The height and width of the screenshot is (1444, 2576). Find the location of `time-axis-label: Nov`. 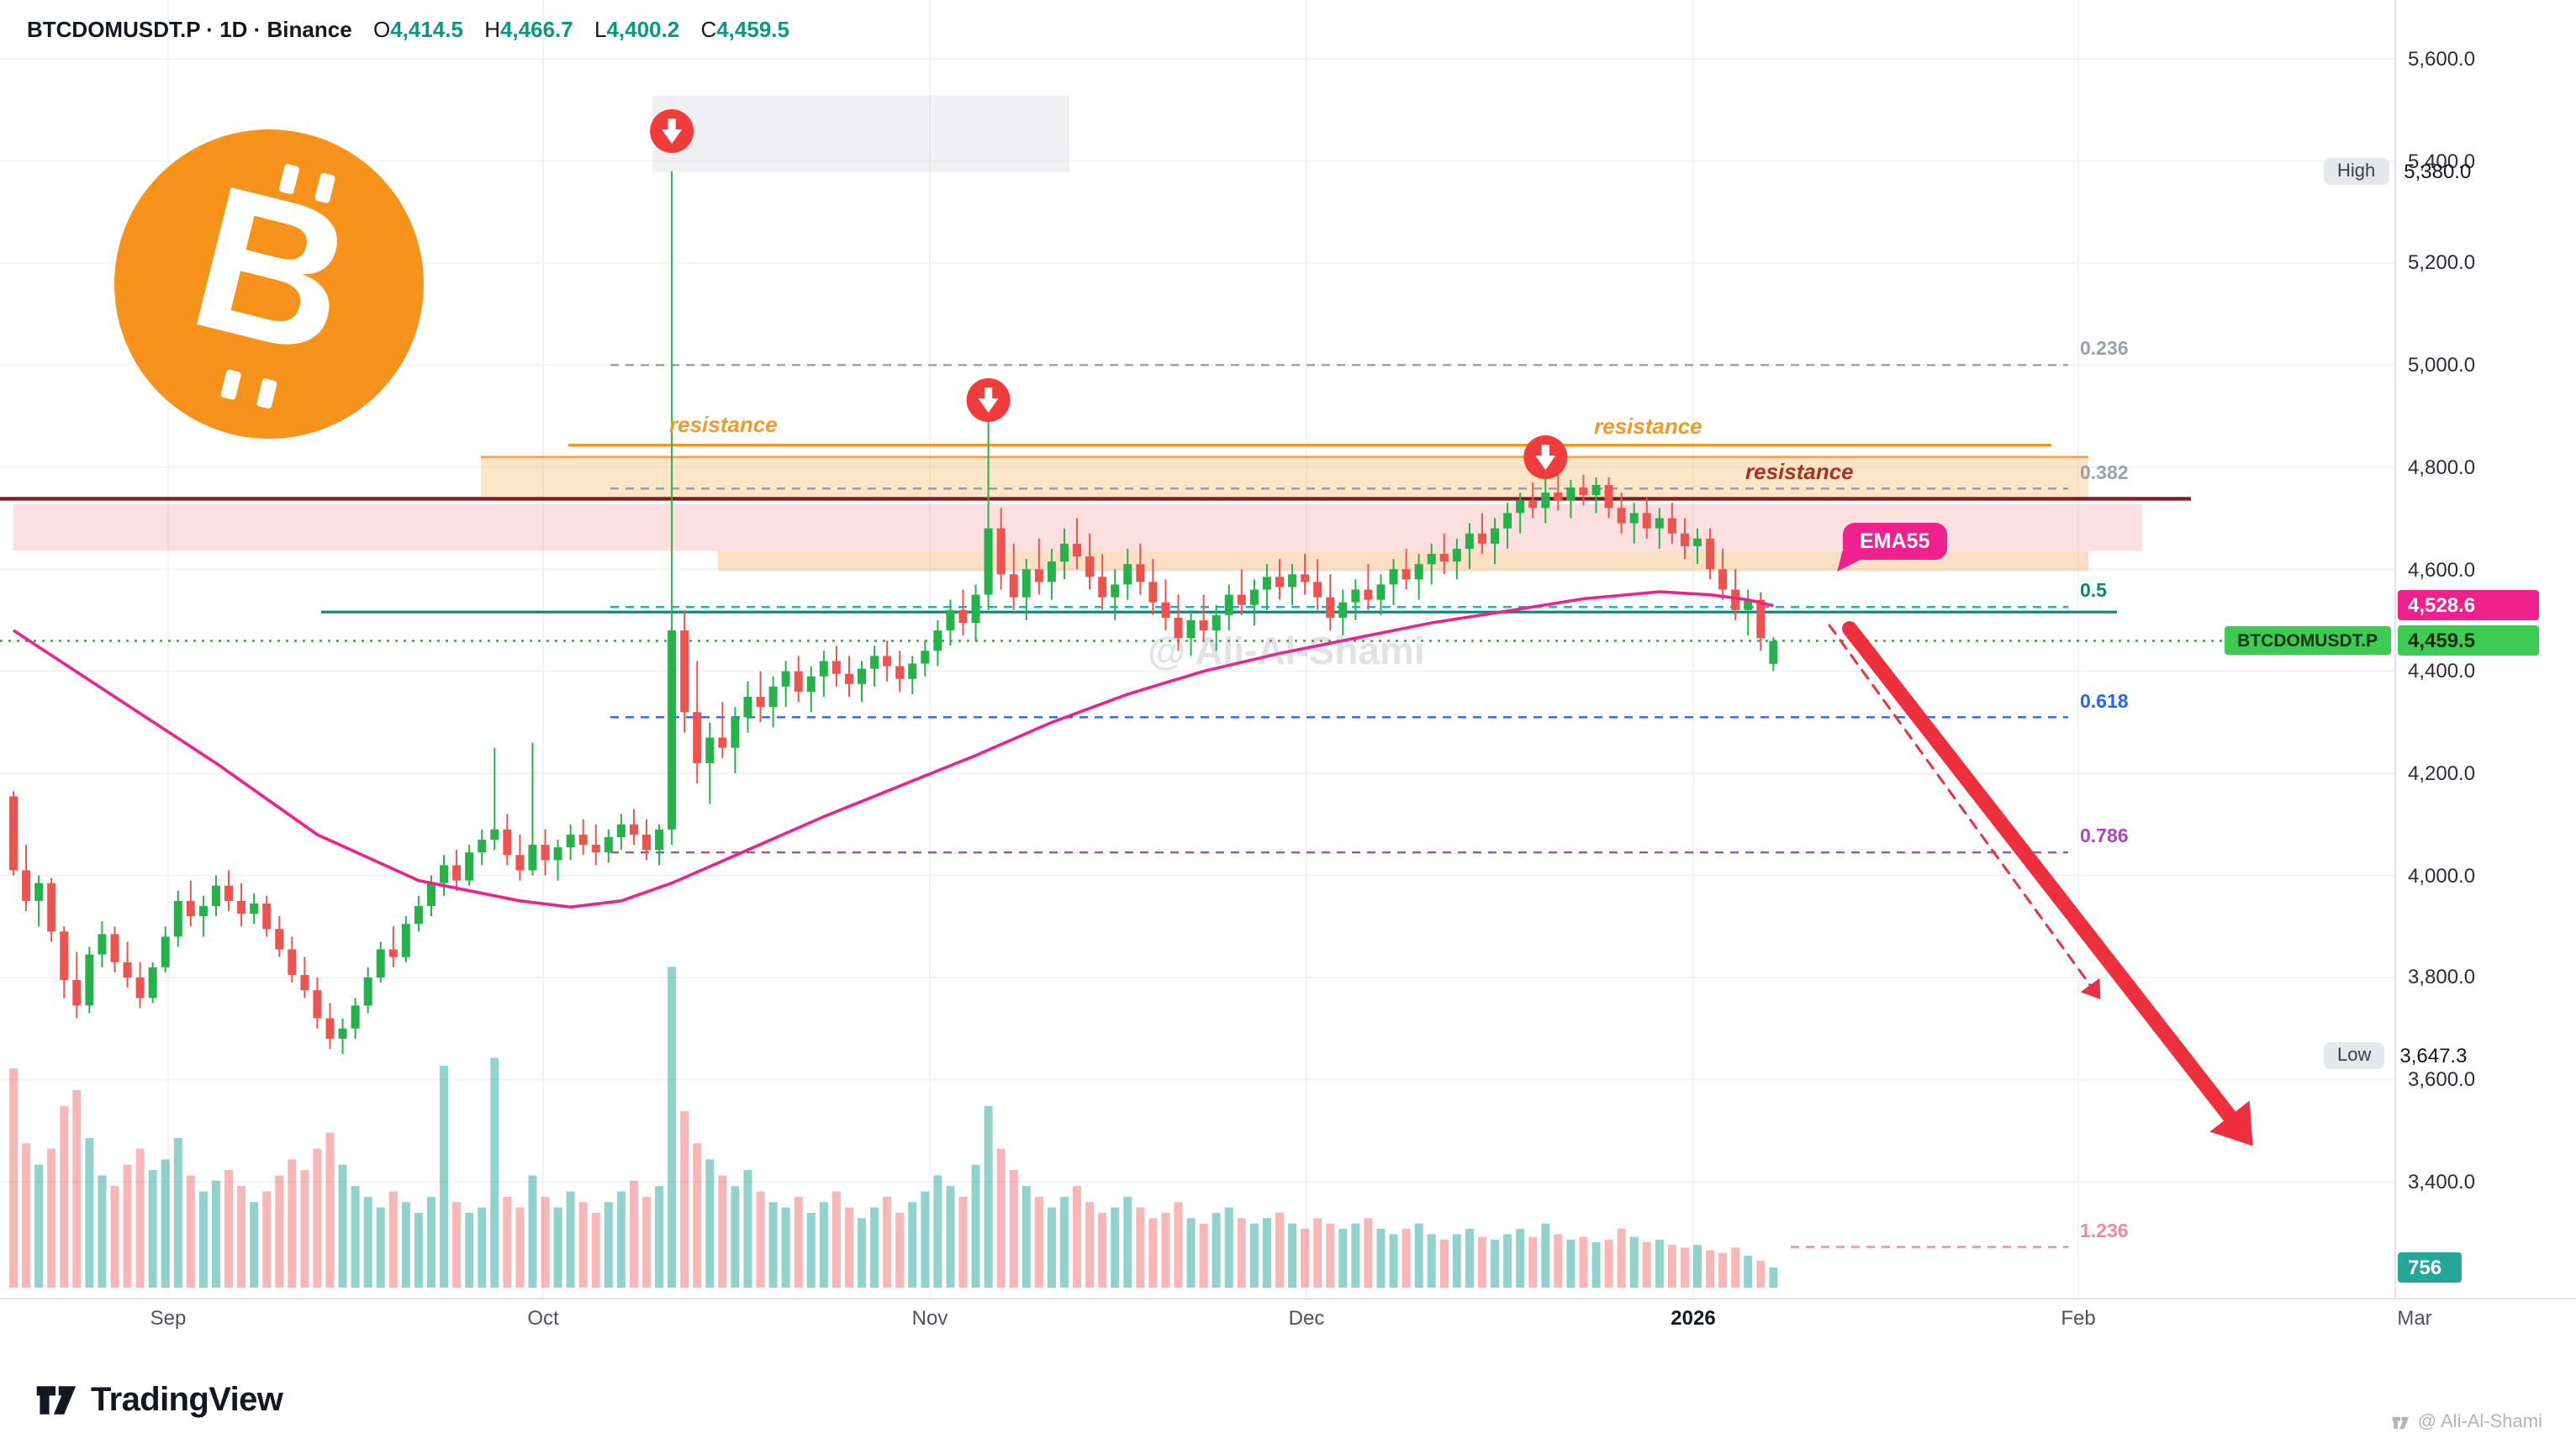

time-axis-label: Nov is located at coordinates (929, 1318).